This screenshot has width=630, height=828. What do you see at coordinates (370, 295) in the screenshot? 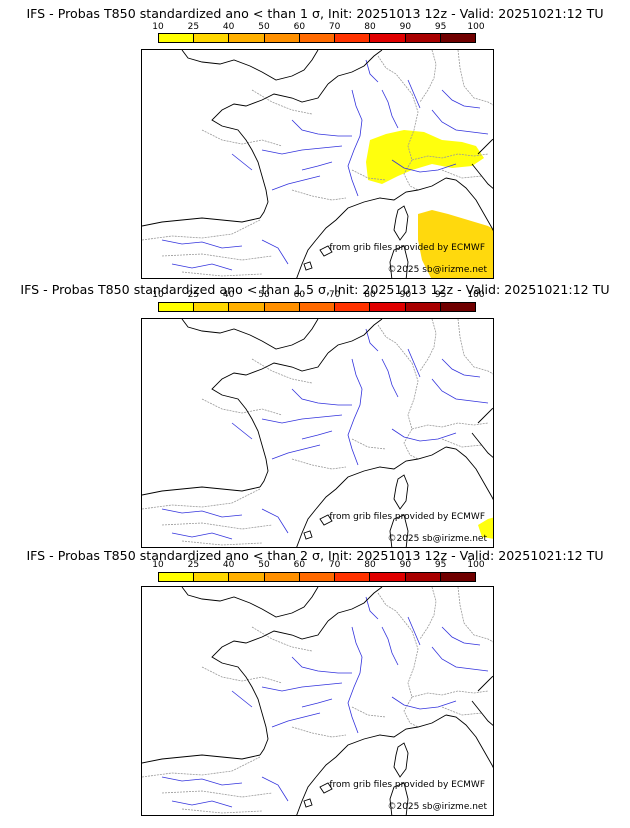
I see `color-scale-tick-label: 80` at bounding box center [370, 295].